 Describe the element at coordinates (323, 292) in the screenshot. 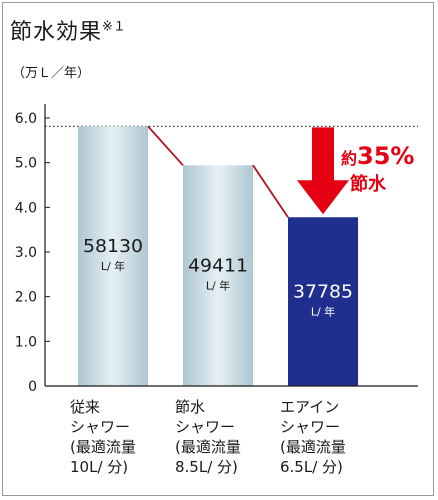

I see `bar-value-label: 37785` at that location.